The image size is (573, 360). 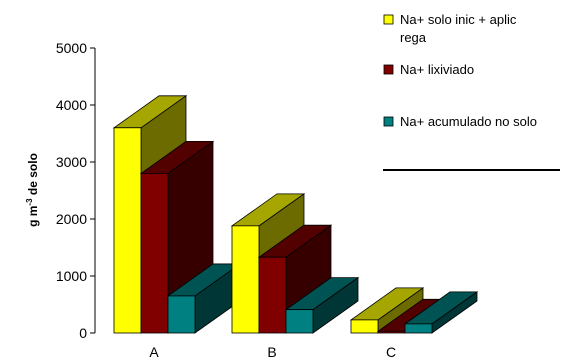 I want to click on legend-item-2: Na+ lixiviado, so click(x=428, y=69).